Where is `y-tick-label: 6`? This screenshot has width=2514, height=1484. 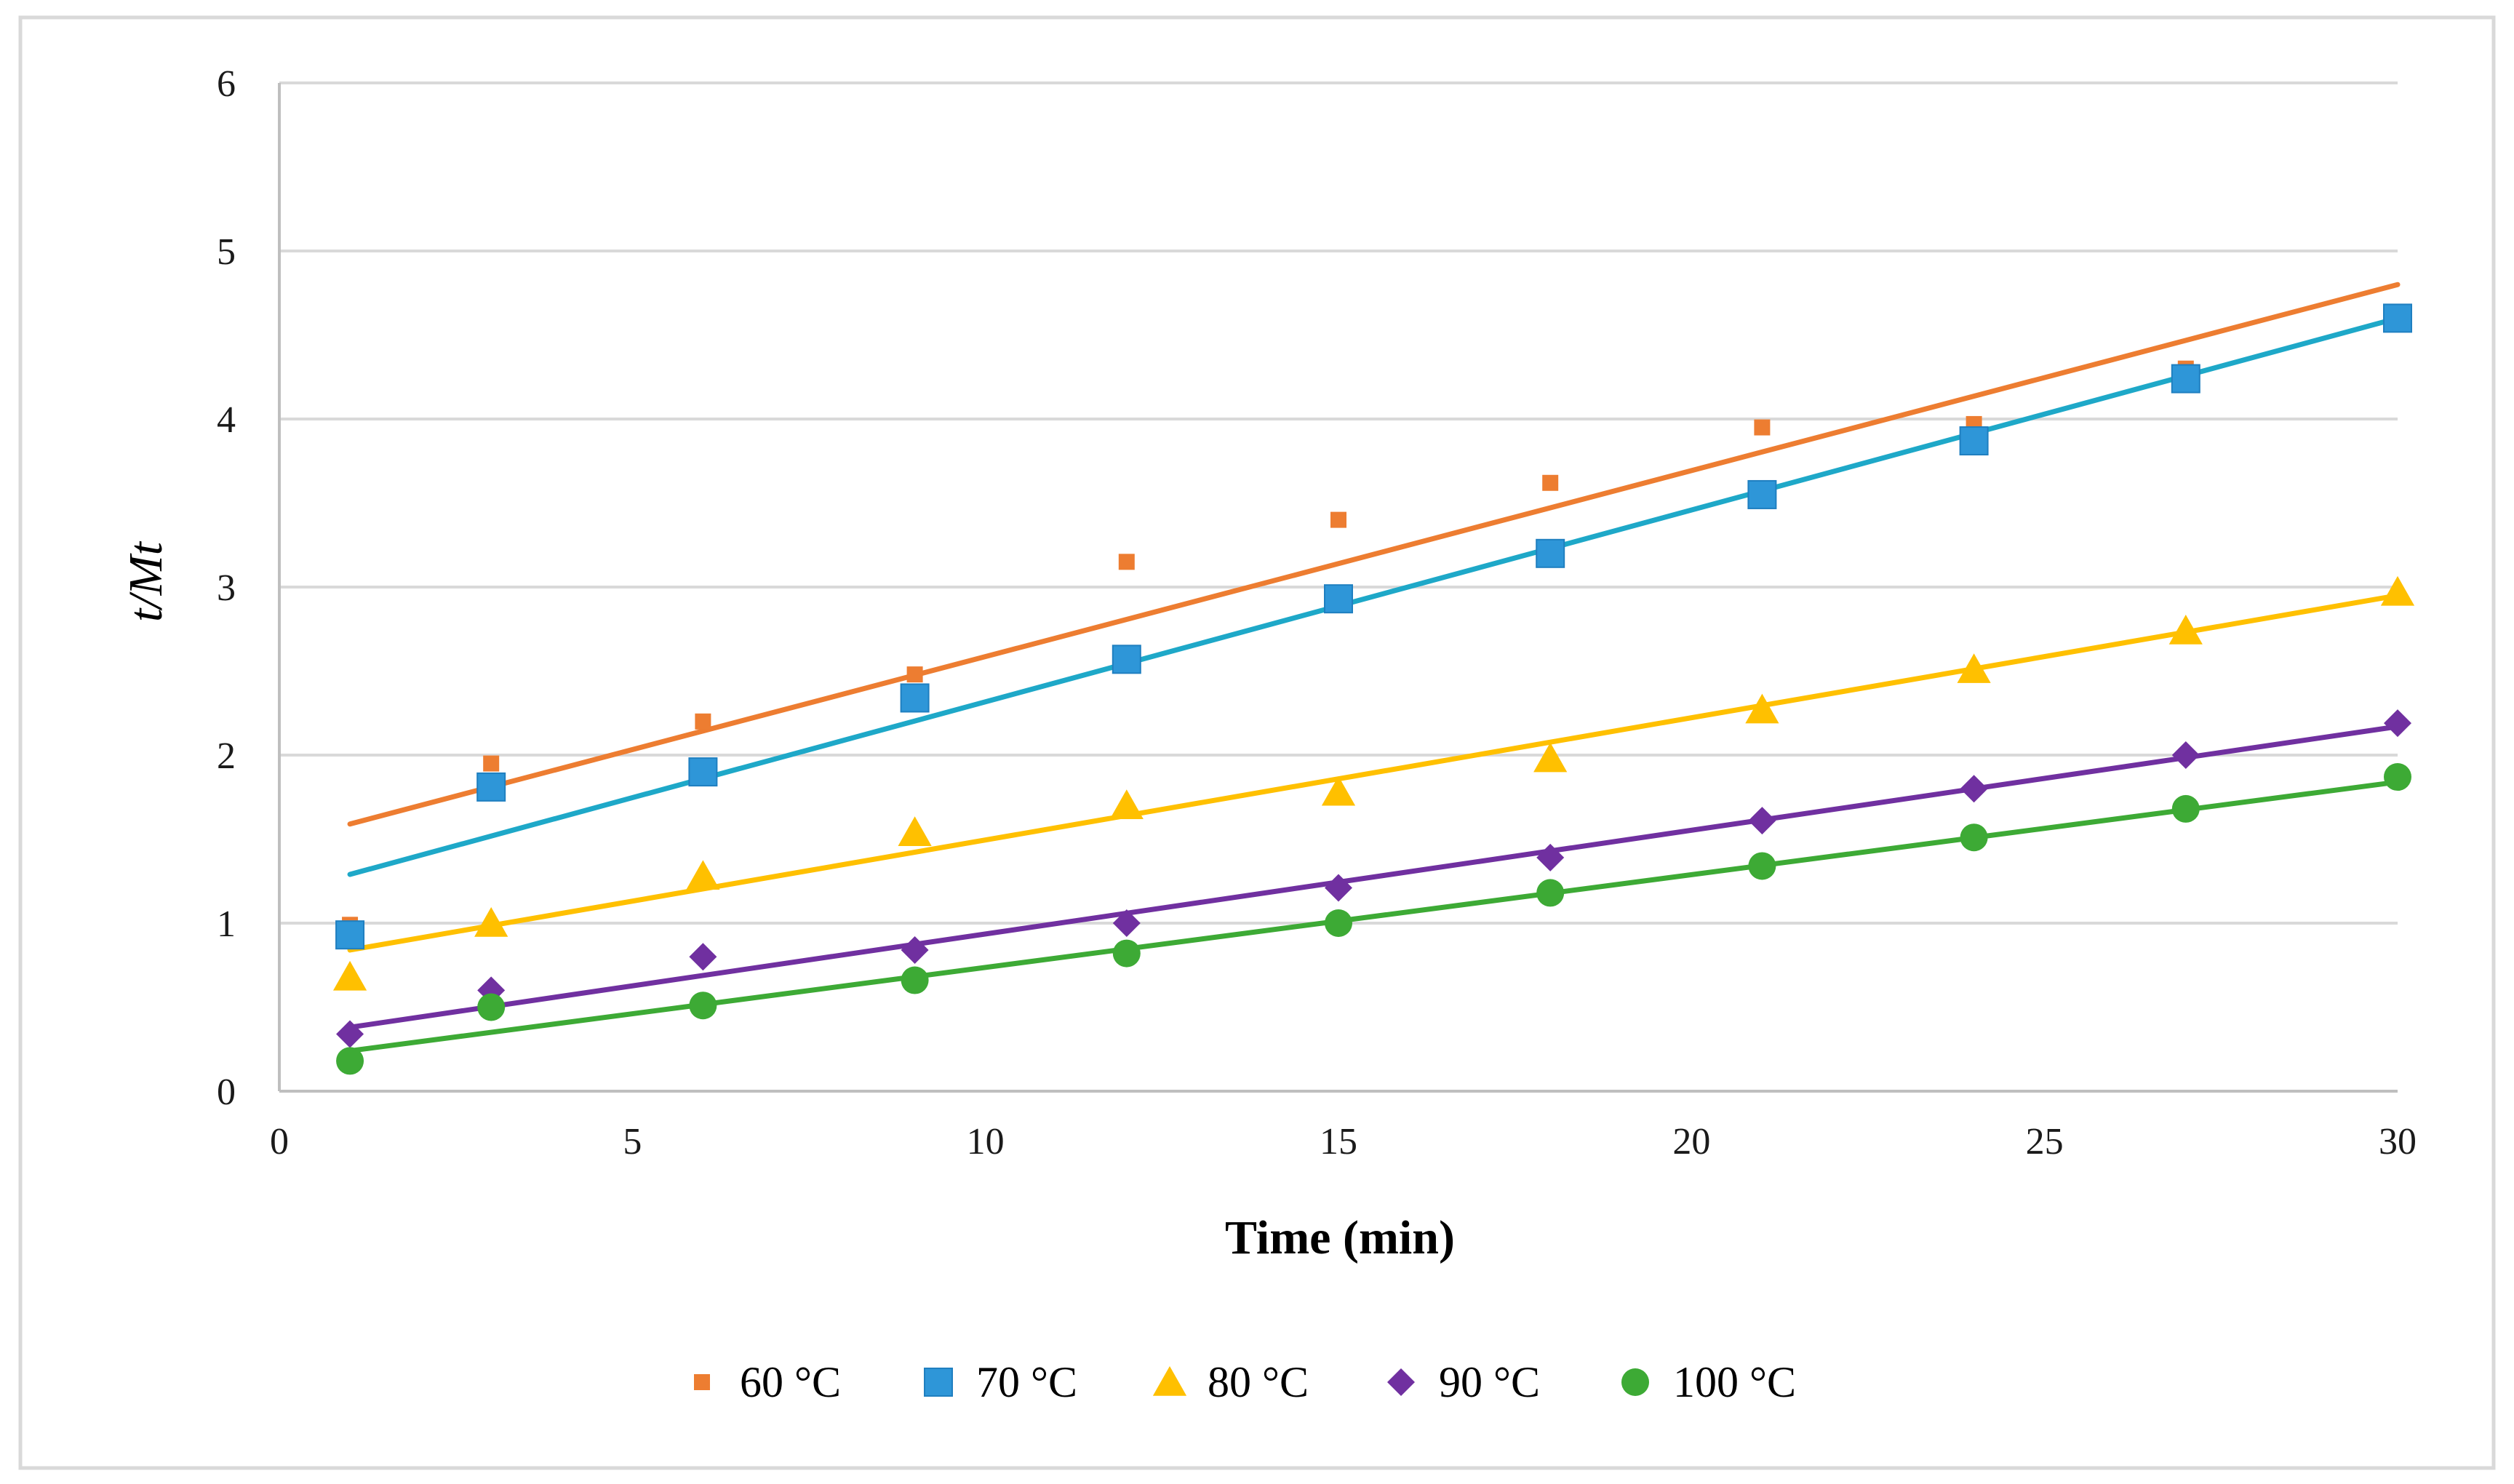 y-tick-label: 6 is located at coordinates (226, 84).